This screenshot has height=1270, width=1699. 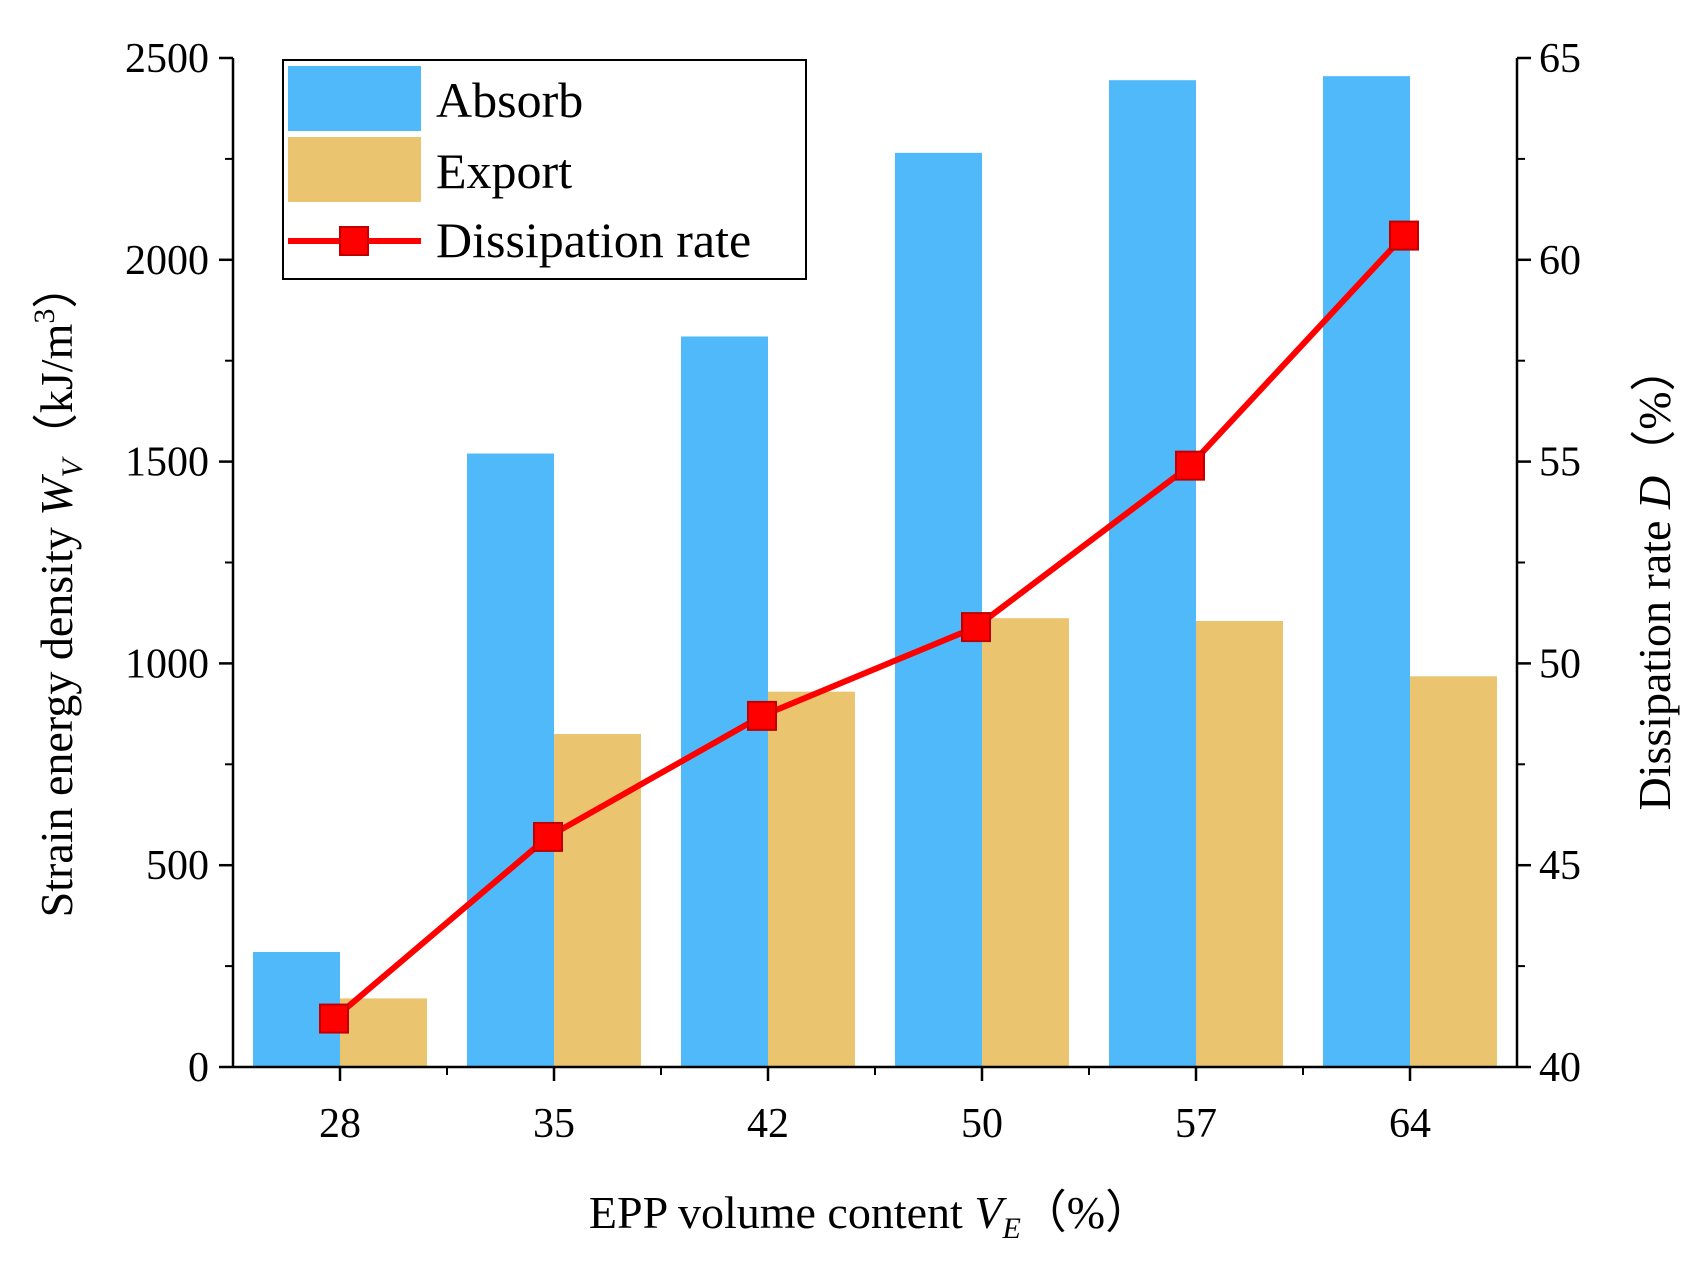 What do you see at coordinates (982, 1124) in the screenshot?
I see `x-tick-label: 50` at bounding box center [982, 1124].